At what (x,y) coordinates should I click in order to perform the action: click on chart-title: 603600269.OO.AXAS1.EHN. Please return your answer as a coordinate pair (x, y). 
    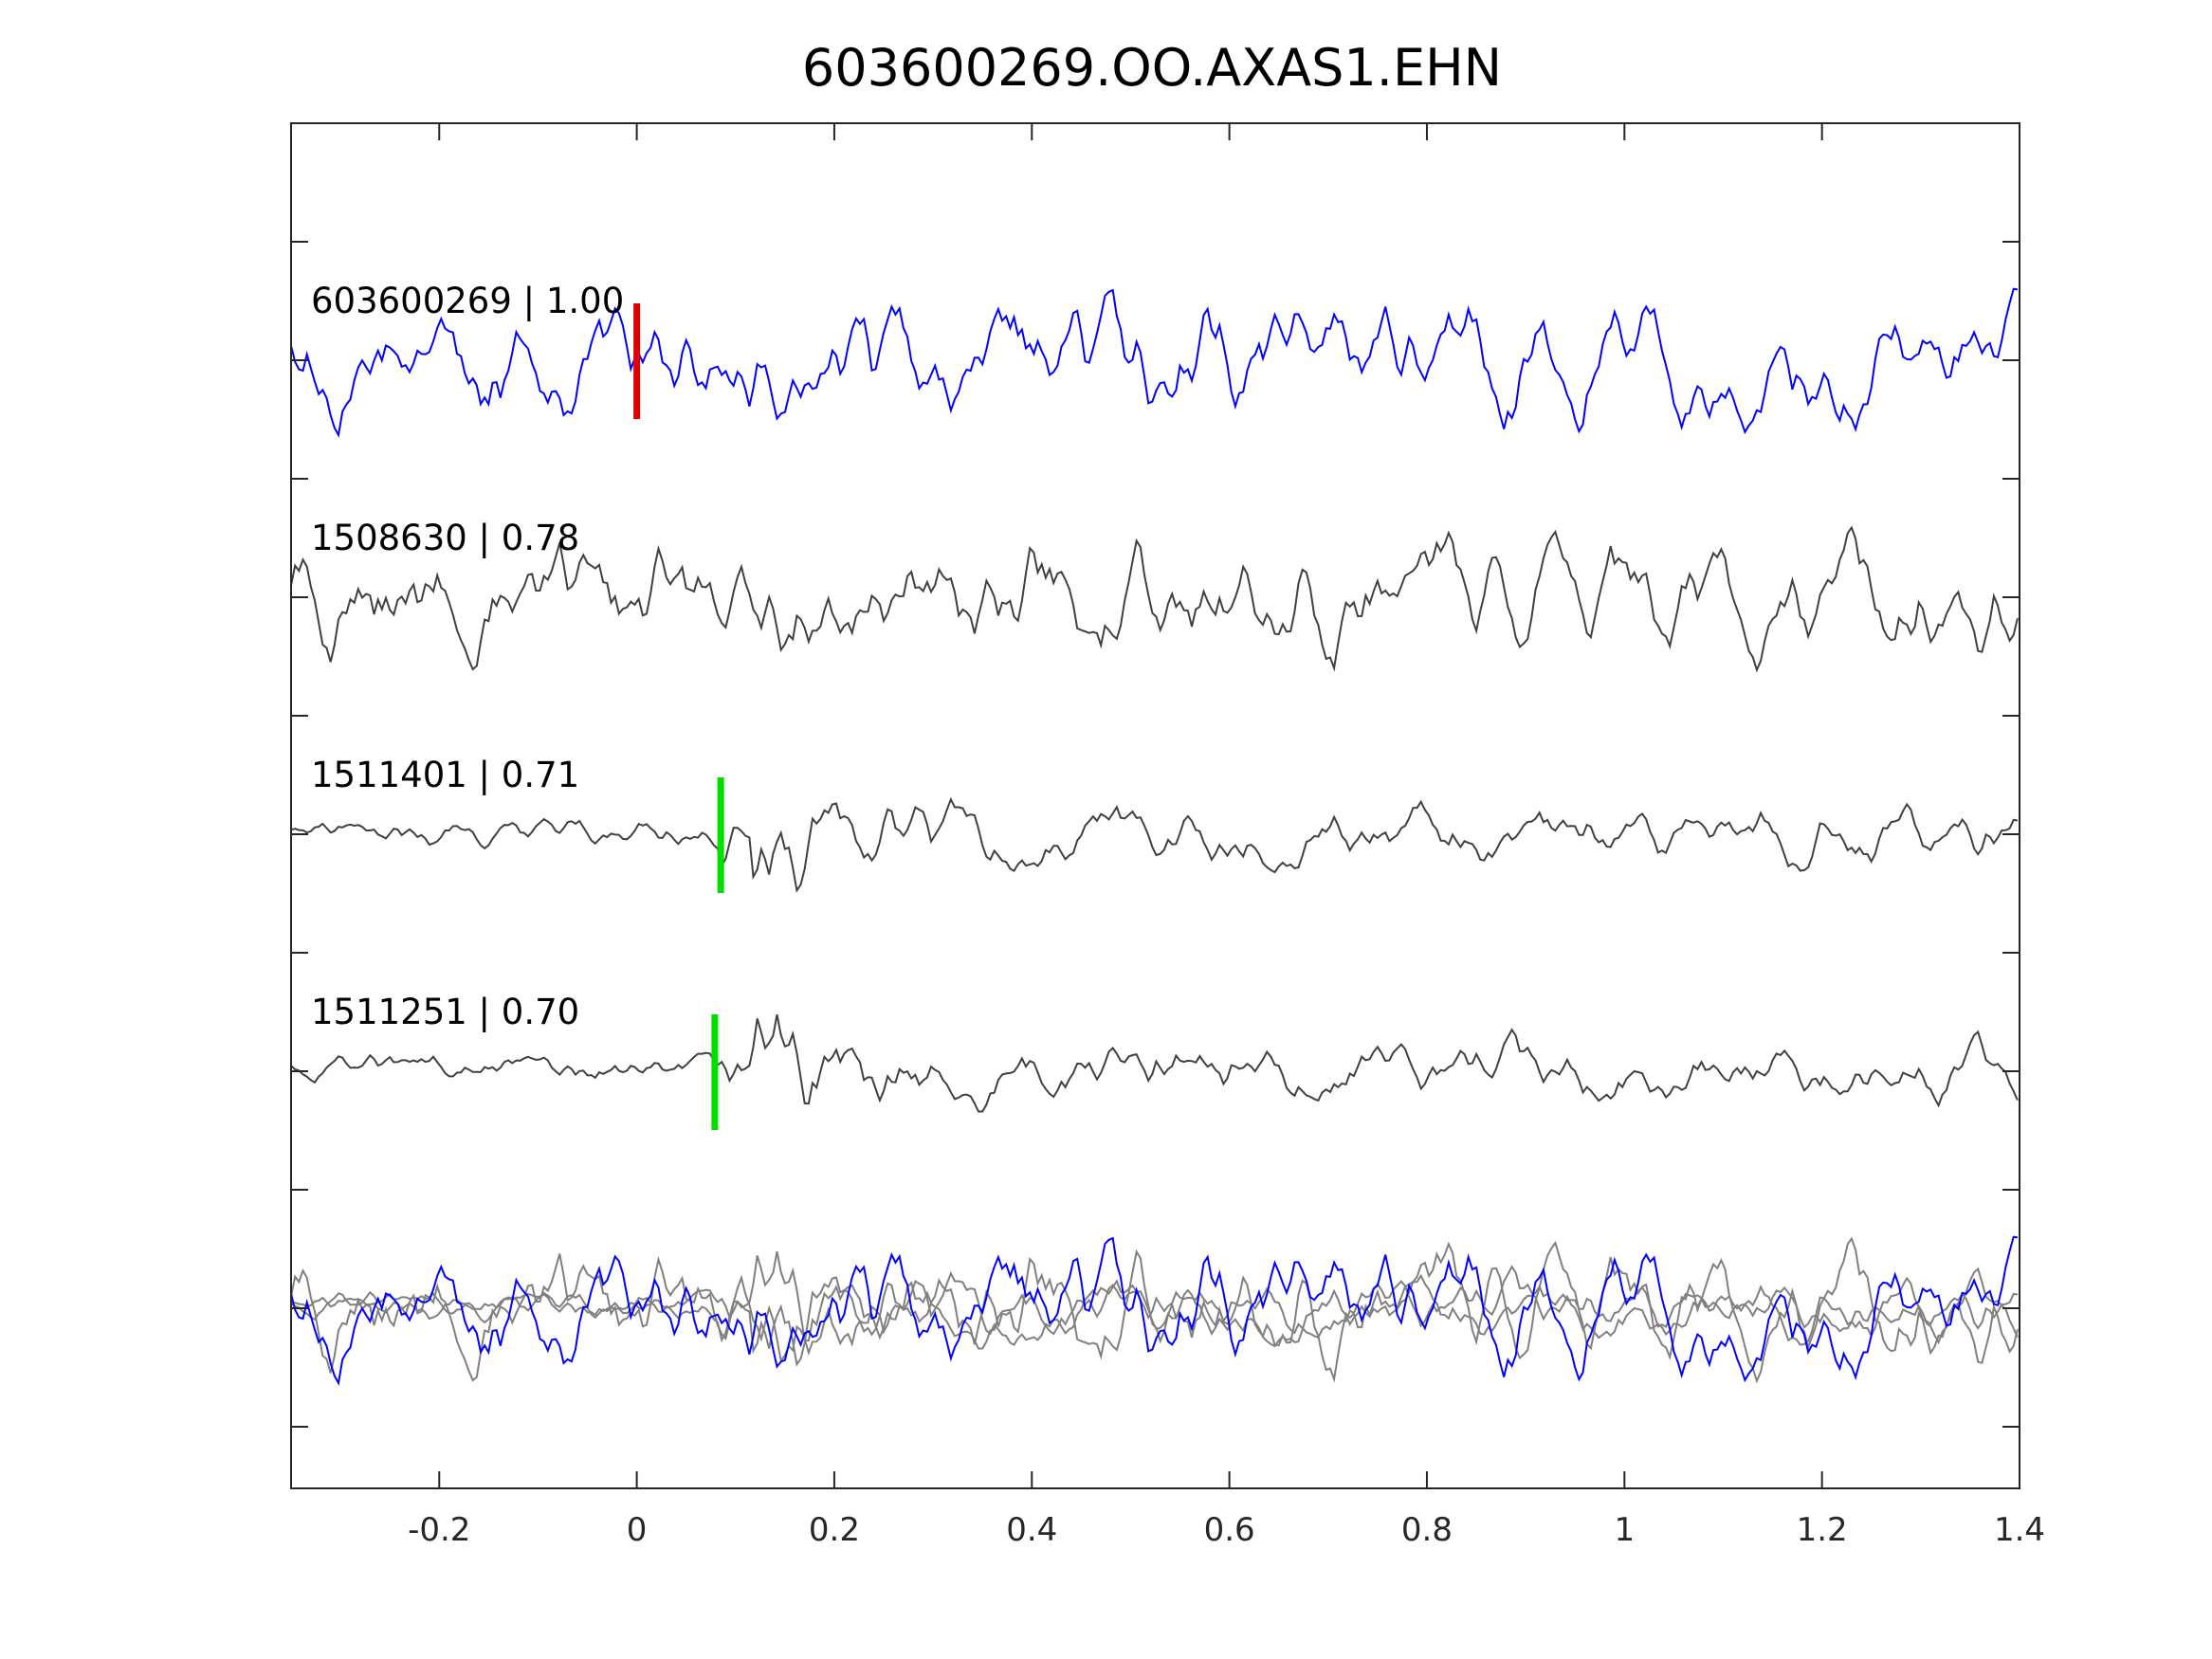
    Looking at the image, I should click on (1152, 68).